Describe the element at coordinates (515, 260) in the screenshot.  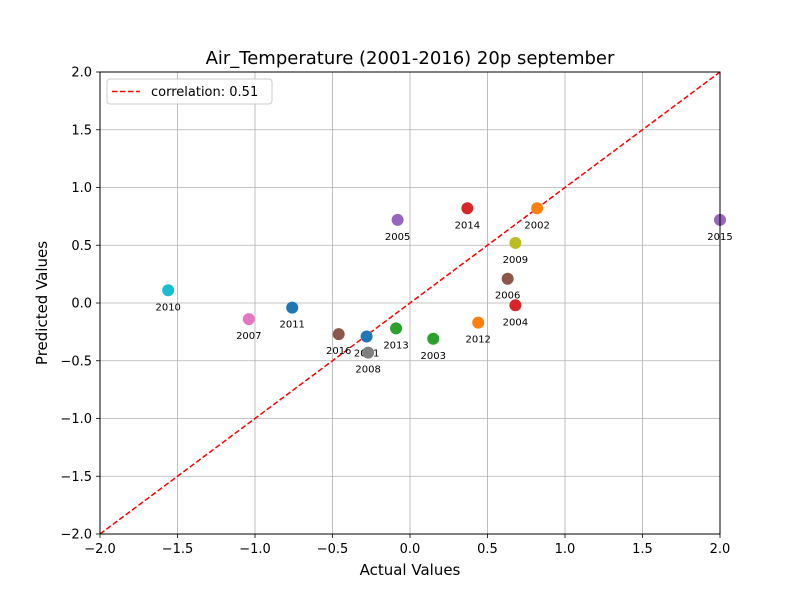
I see `point-label: 2009` at that location.